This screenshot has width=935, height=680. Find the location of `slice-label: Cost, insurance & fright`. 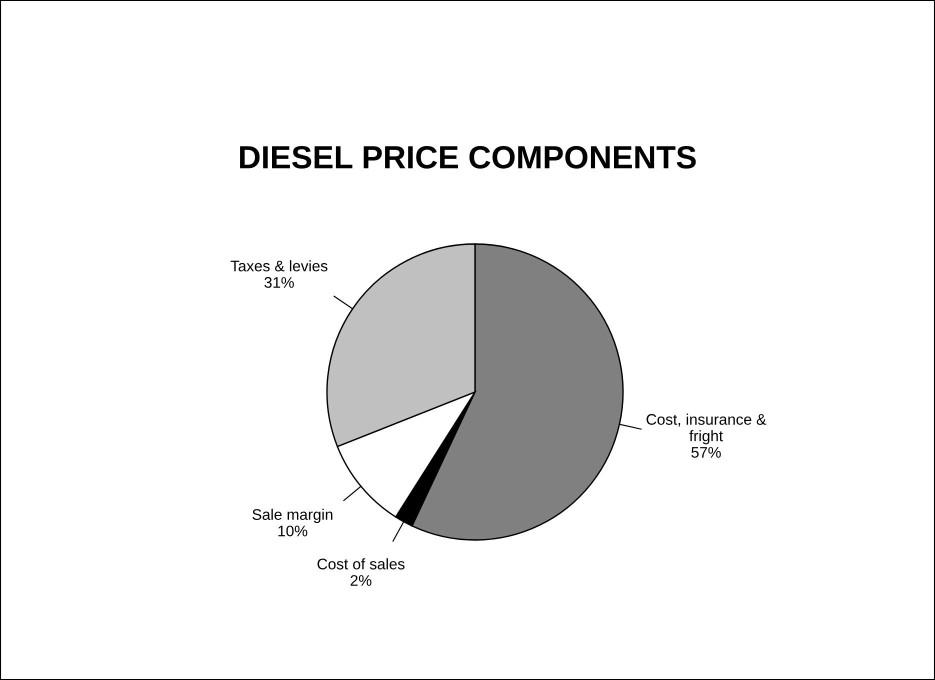

slice-label: Cost, insurance & fright is located at coordinates (706, 429).